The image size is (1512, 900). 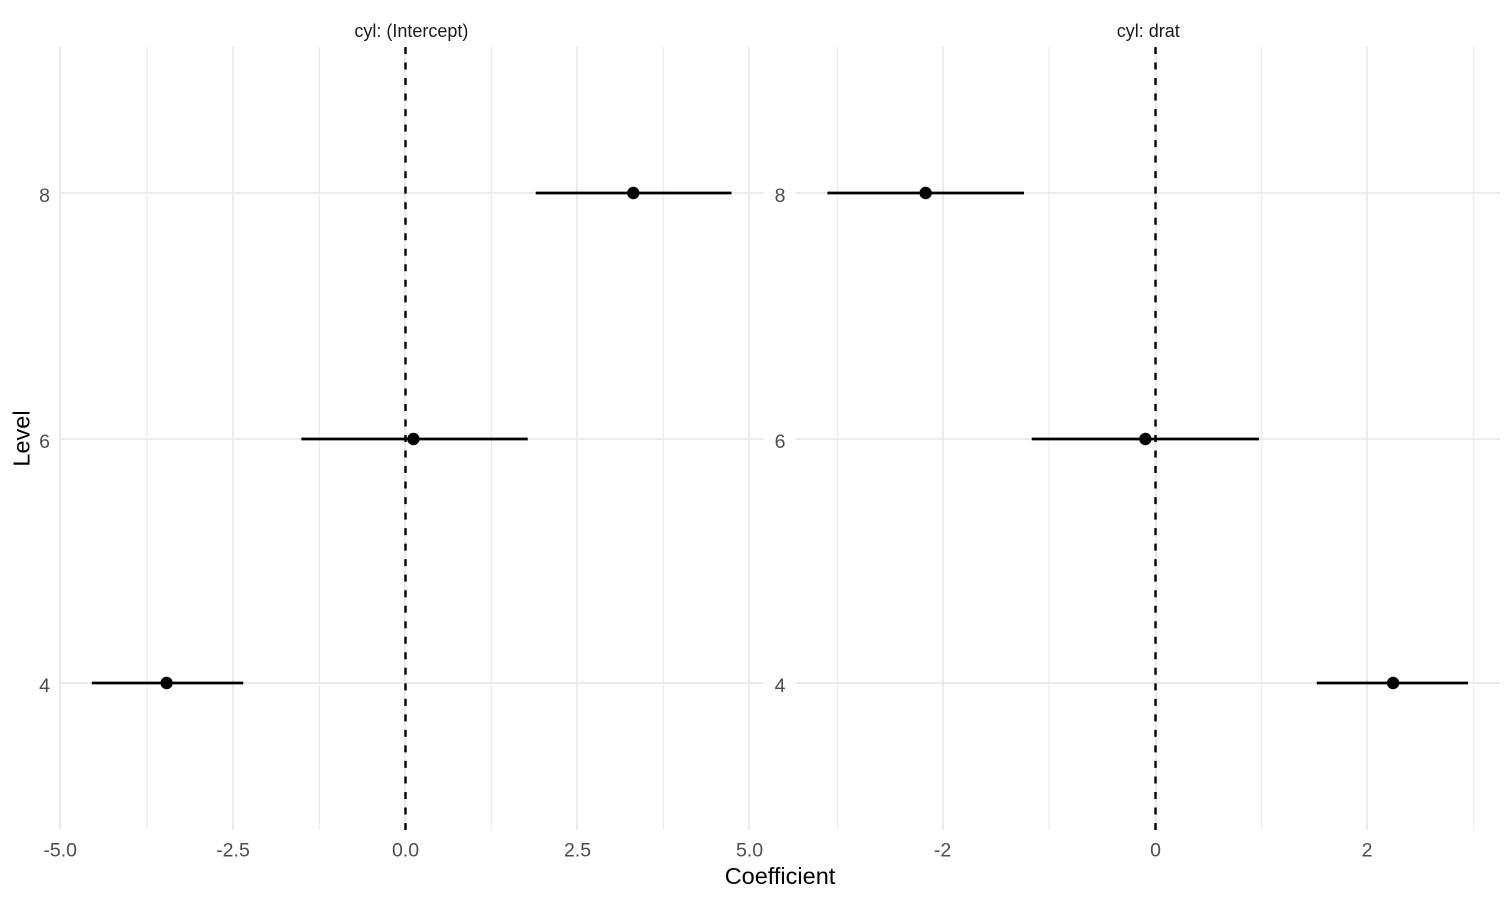 What do you see at coordinates (60, 851) in the screenshot?
I see `svg-text: -5.0` at bounding box center [60, 851].